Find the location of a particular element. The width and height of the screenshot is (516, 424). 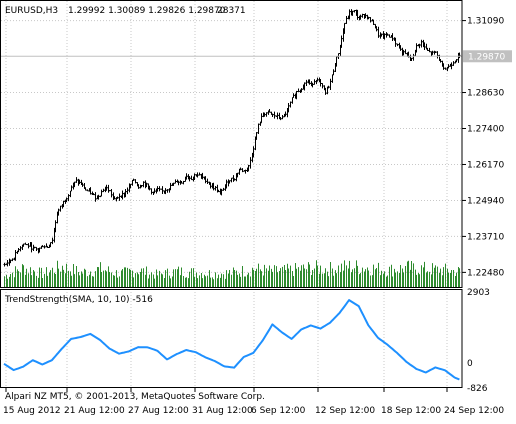

bid-price-label: 1.29870 is located at coordinates (486, 57).